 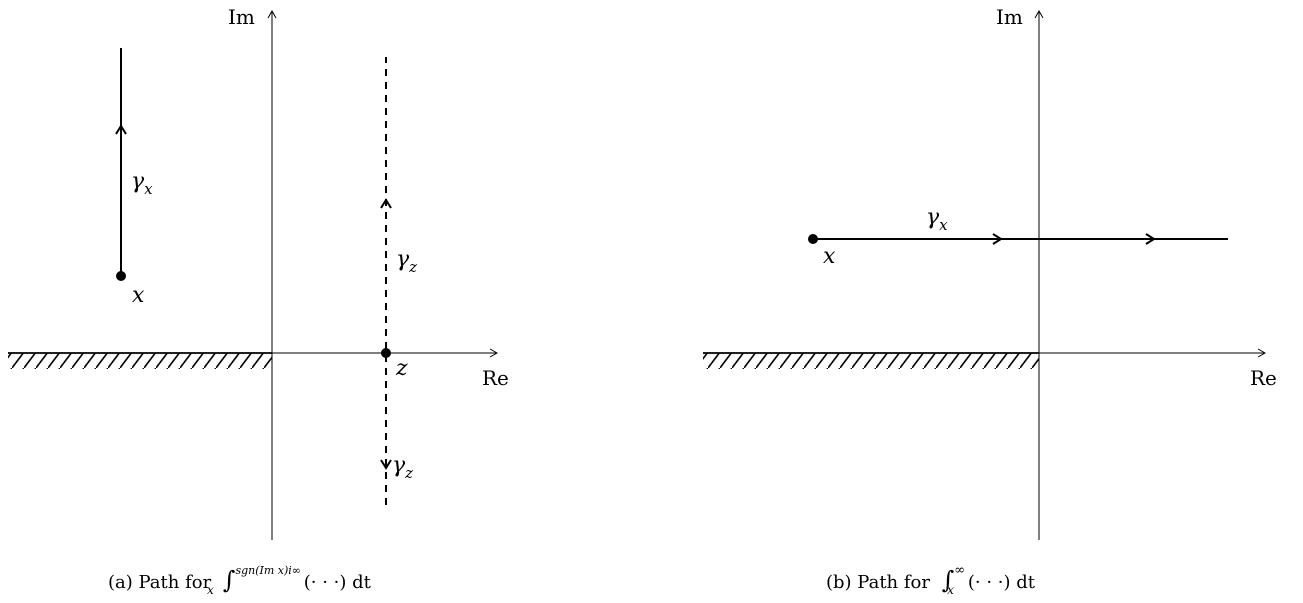 What do you see at coordinates (931, 580) in the screenshot?
I see `caption-b: (b) Path for ∫∞ x (· · ·) dt` at bounding box center [931, 580].